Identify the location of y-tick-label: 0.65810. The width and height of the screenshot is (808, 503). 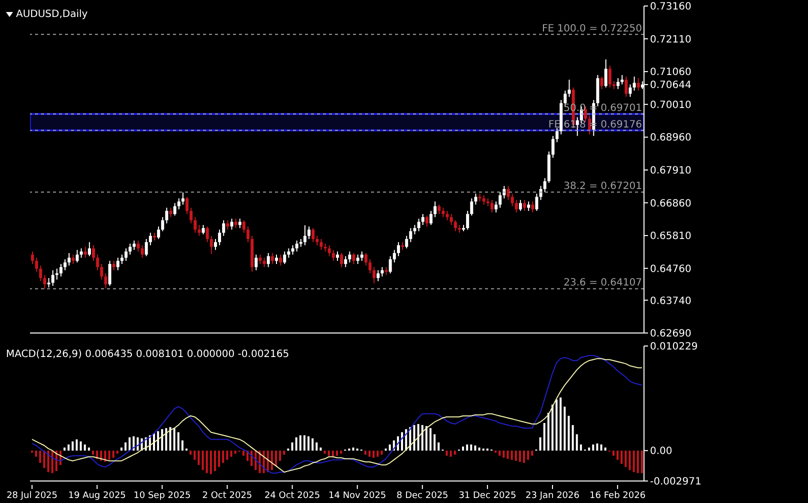
(671, 236).